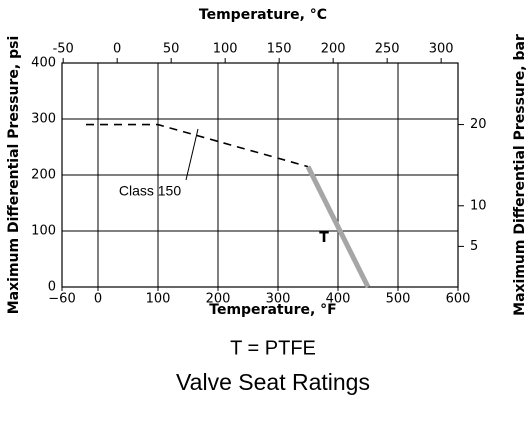 This screenshot has height=424, width=530. Describe the element at coordinates (338, 299) in the screenshot. I see `x-tick-label: 400` at that location.